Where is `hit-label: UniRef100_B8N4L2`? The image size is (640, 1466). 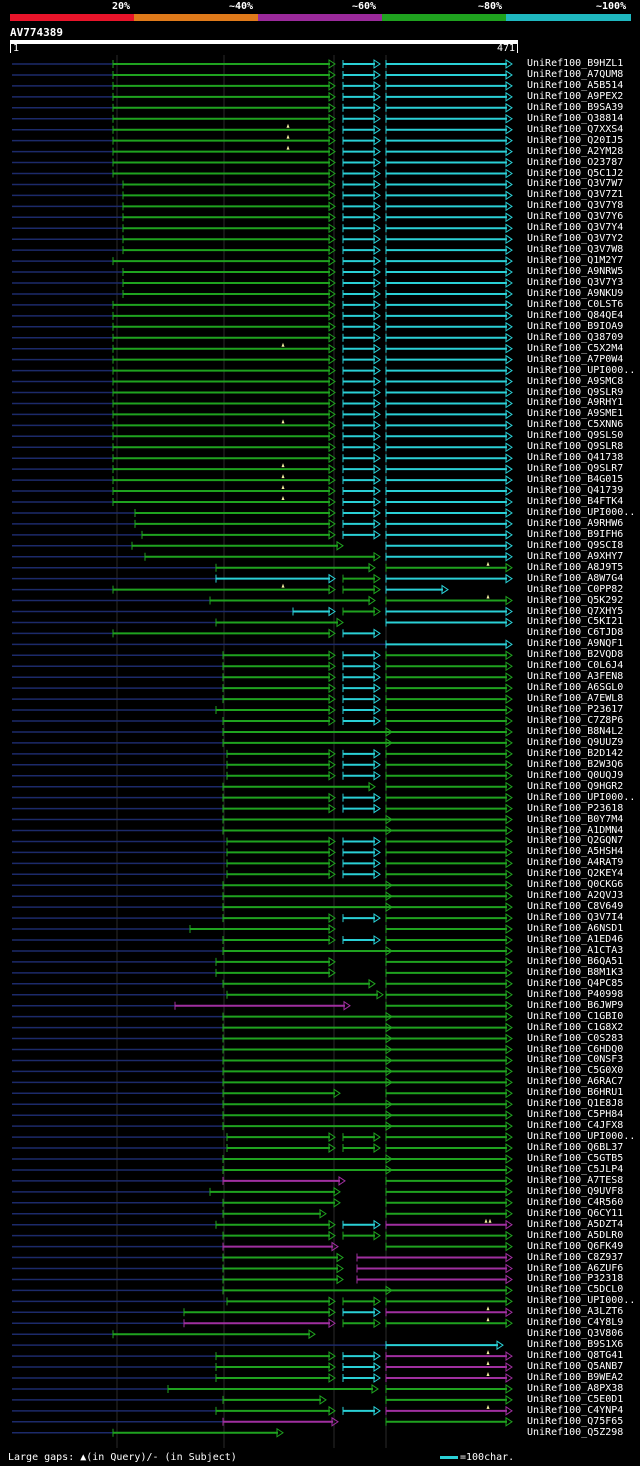 hit-label: UniRef100_B8N4L2 is located at coordinates (575, 731).